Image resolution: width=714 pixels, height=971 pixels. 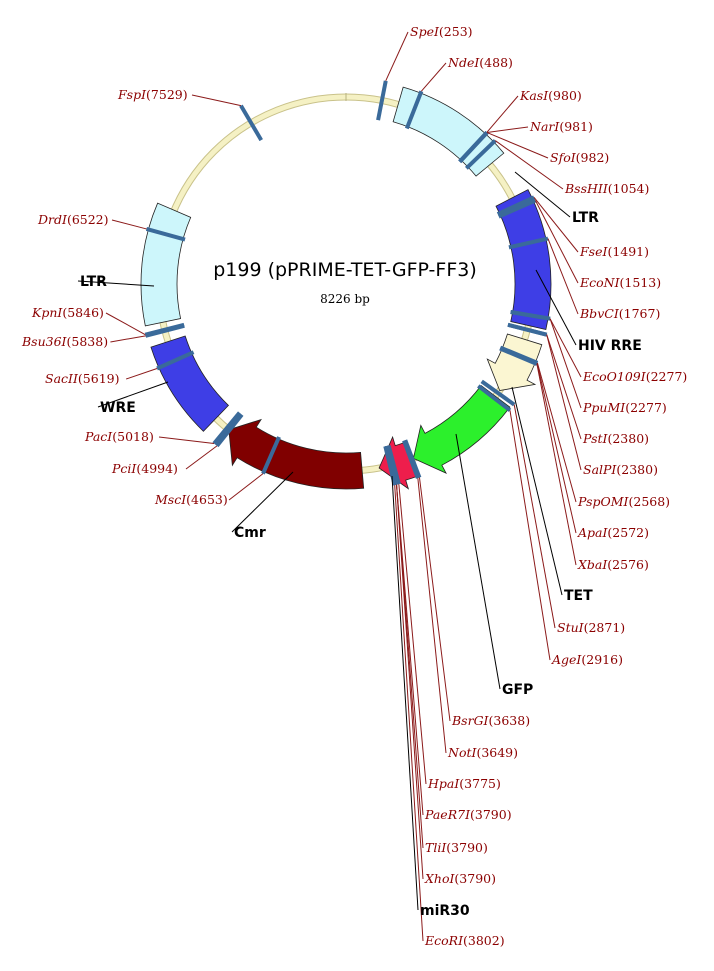 I want to click on site-lead-kpni, so click(x=125, y=324).